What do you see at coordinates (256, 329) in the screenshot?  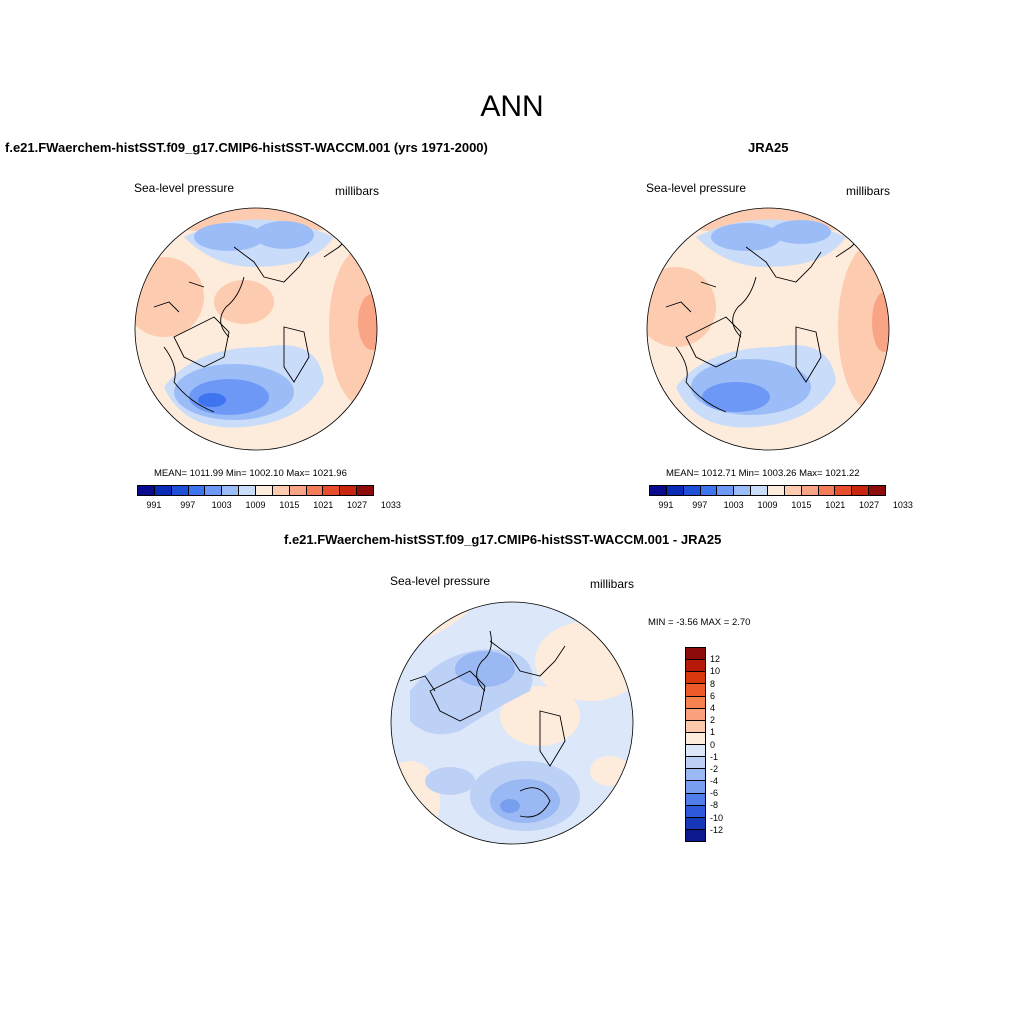 I see `panel1-polar-map` at bounding box center [256, 329].